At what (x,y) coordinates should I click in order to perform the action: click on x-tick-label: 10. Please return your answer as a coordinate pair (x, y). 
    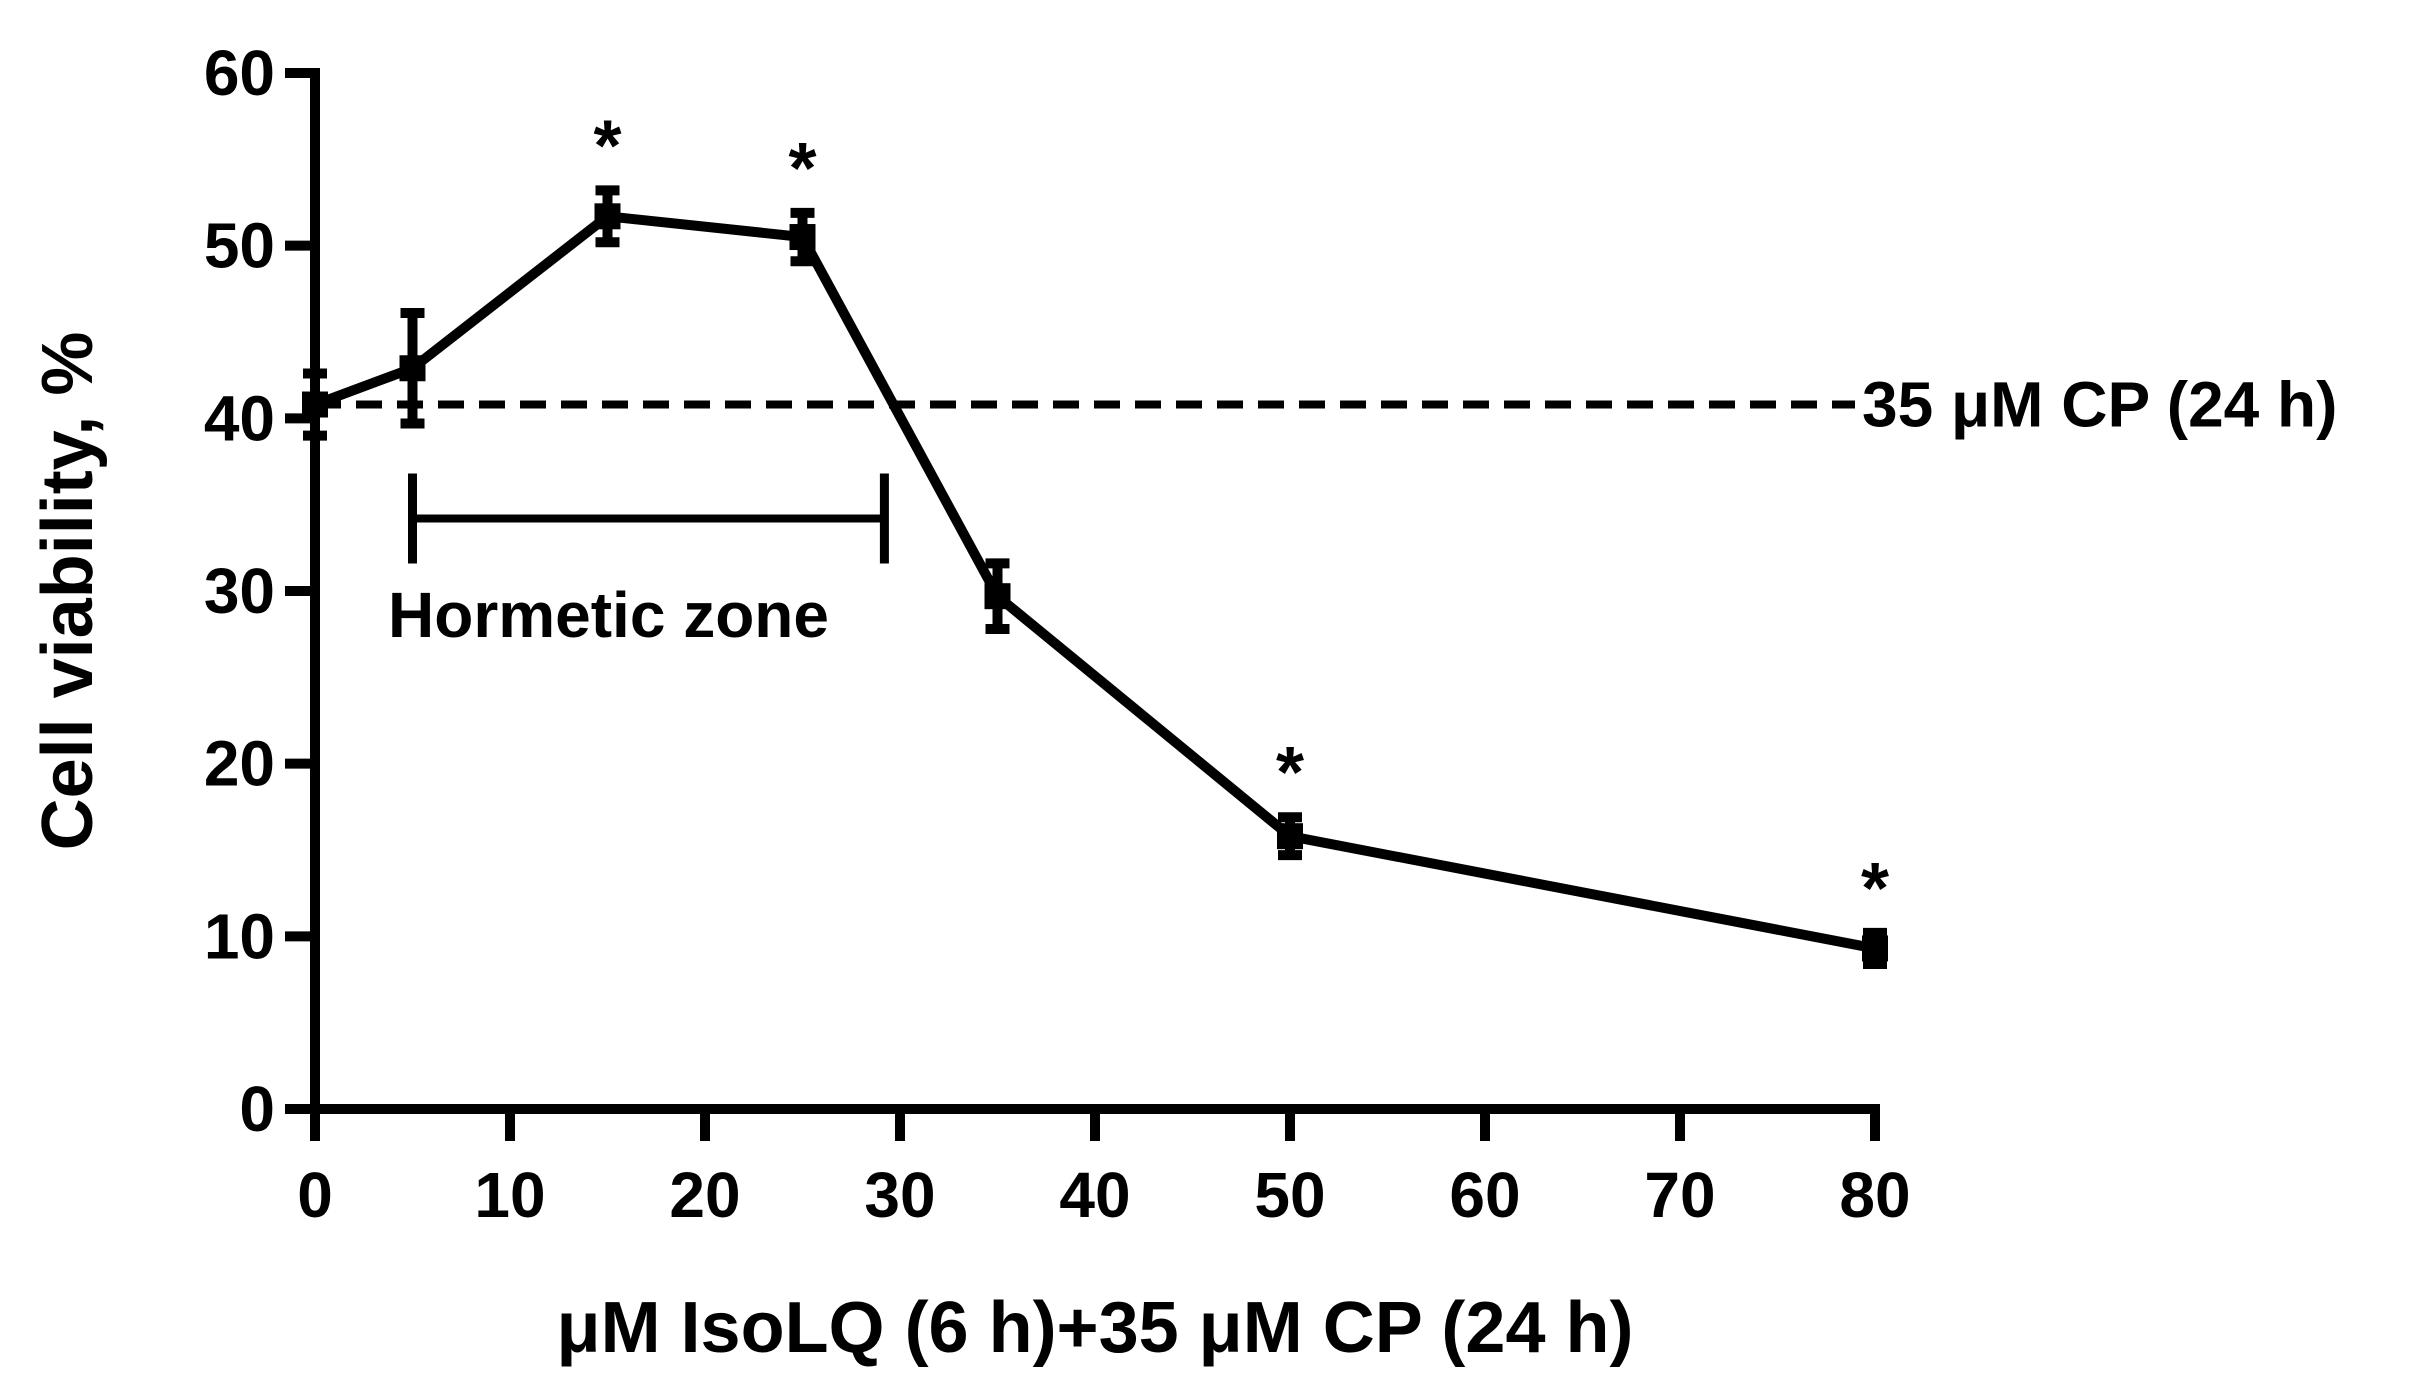
    Looking at the image, I should click on (509, 1195).